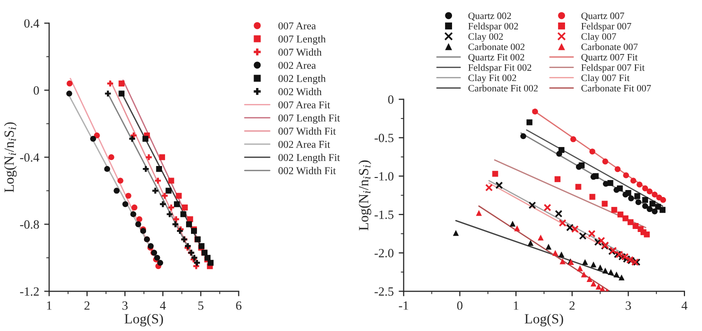  I want to click on x-tick-label: -1, so click(403, 305).